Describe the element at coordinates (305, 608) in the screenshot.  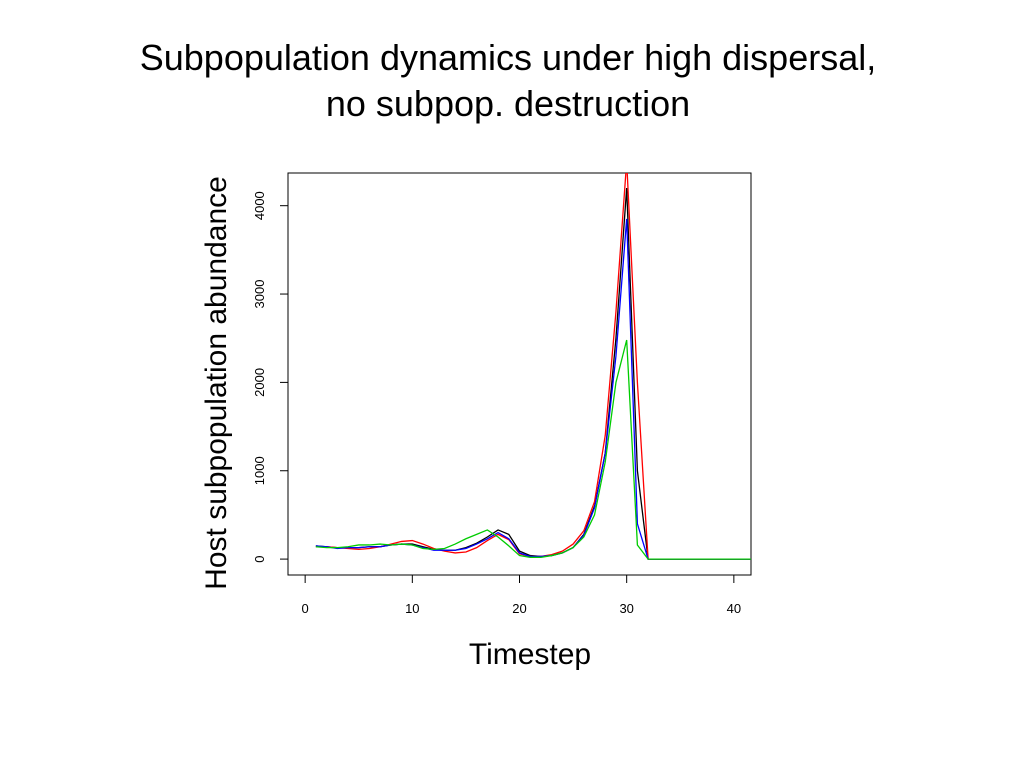
I see `x-tick-label: 0` at that location.